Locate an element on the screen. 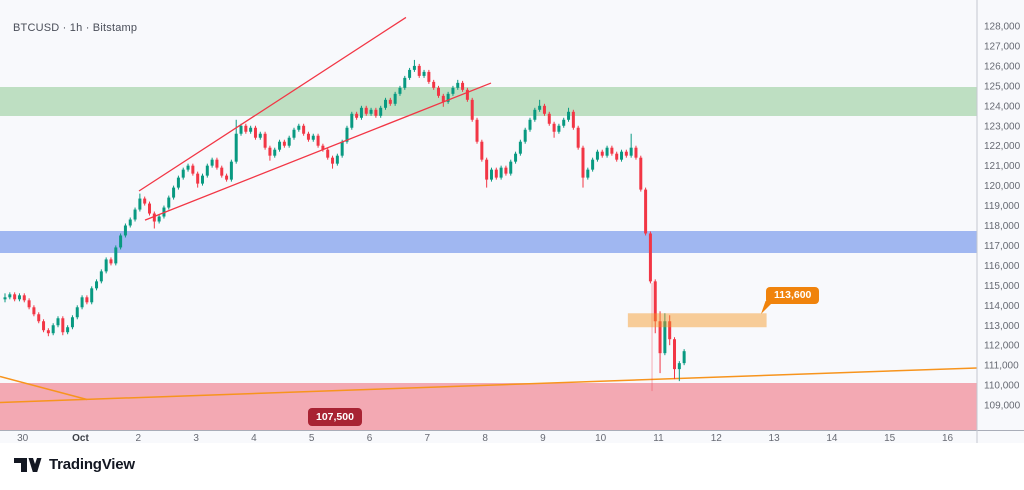 The image size is (1024, 490). time-axis-label: 16 is located at coordinates (948, 438).